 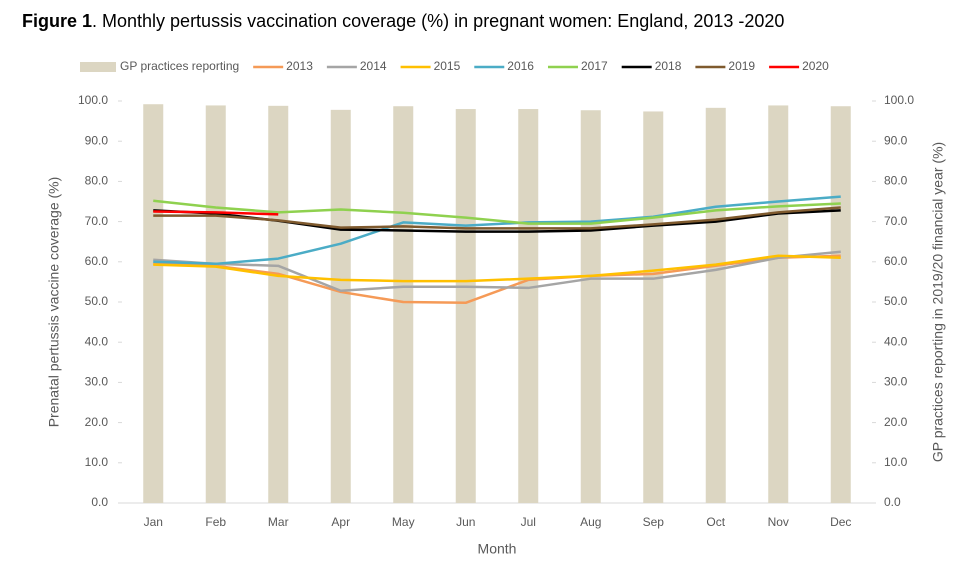 What do you see at coordinates (97, 422) in the screenshot?
I see `y-tick-label: 20.0` at bounding box center [97, 422].